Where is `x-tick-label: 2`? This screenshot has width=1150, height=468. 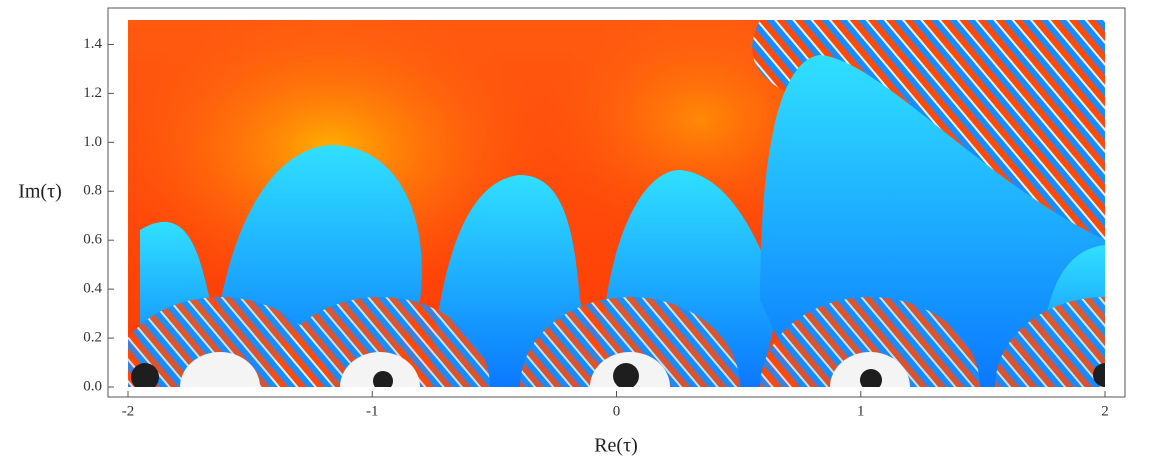 x-tick-label: 2 is located at coordinates (1105, 411).